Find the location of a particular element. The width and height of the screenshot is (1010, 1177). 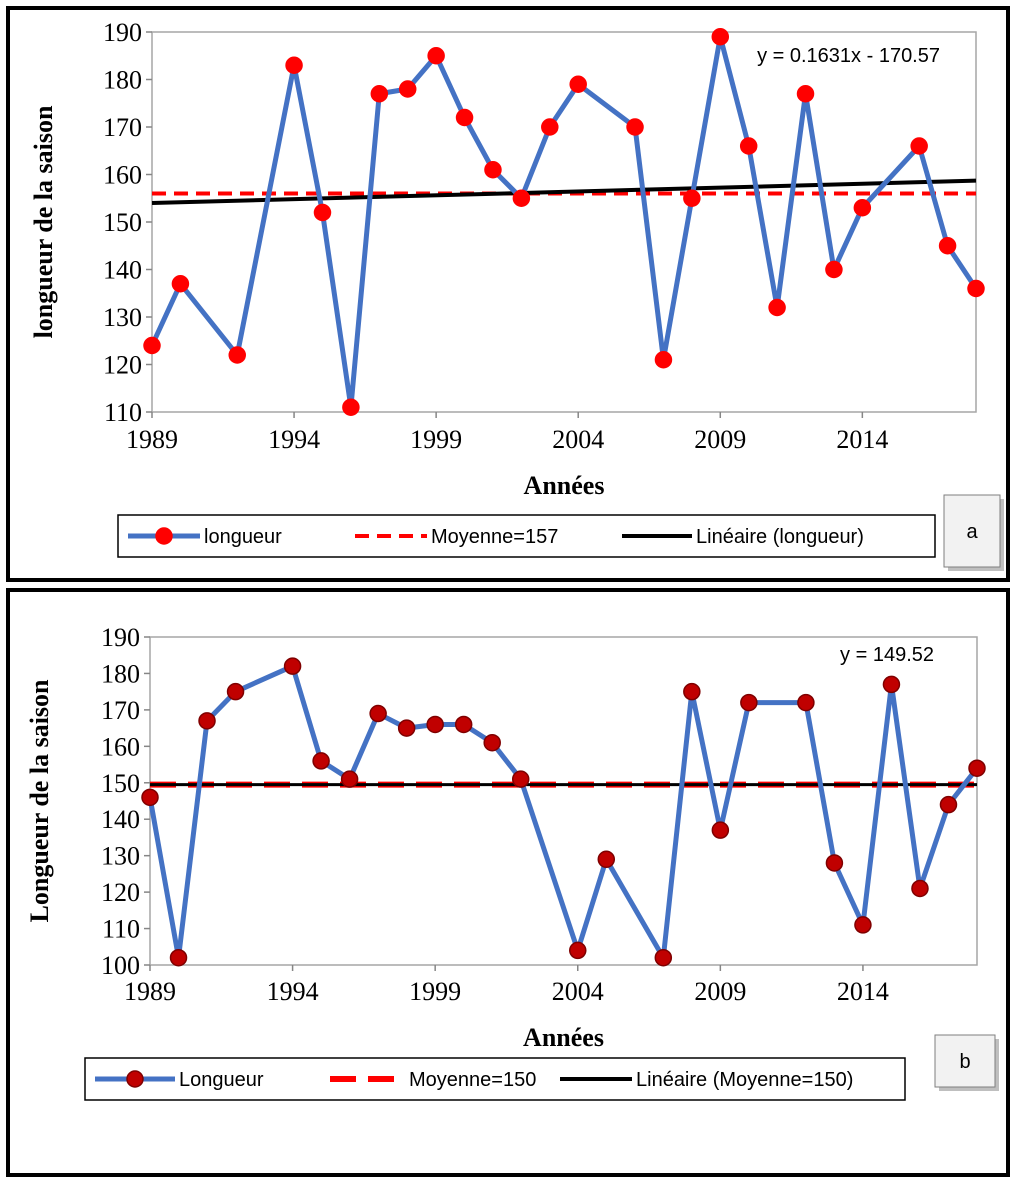

panel-label: a is located at coordinates (972, 532).